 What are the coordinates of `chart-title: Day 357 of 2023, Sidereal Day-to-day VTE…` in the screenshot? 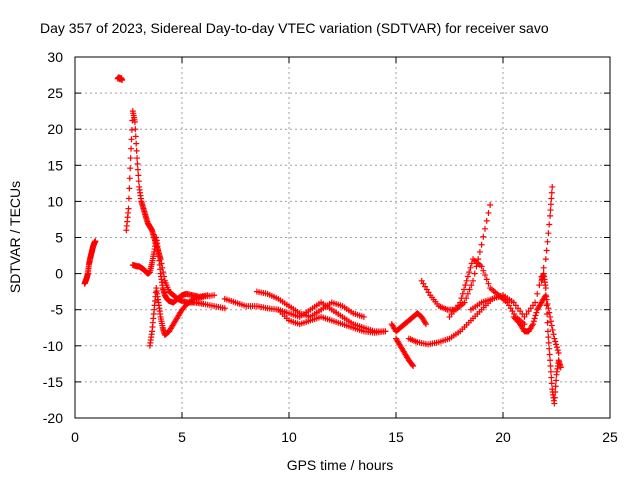 It's located at (294, 28).